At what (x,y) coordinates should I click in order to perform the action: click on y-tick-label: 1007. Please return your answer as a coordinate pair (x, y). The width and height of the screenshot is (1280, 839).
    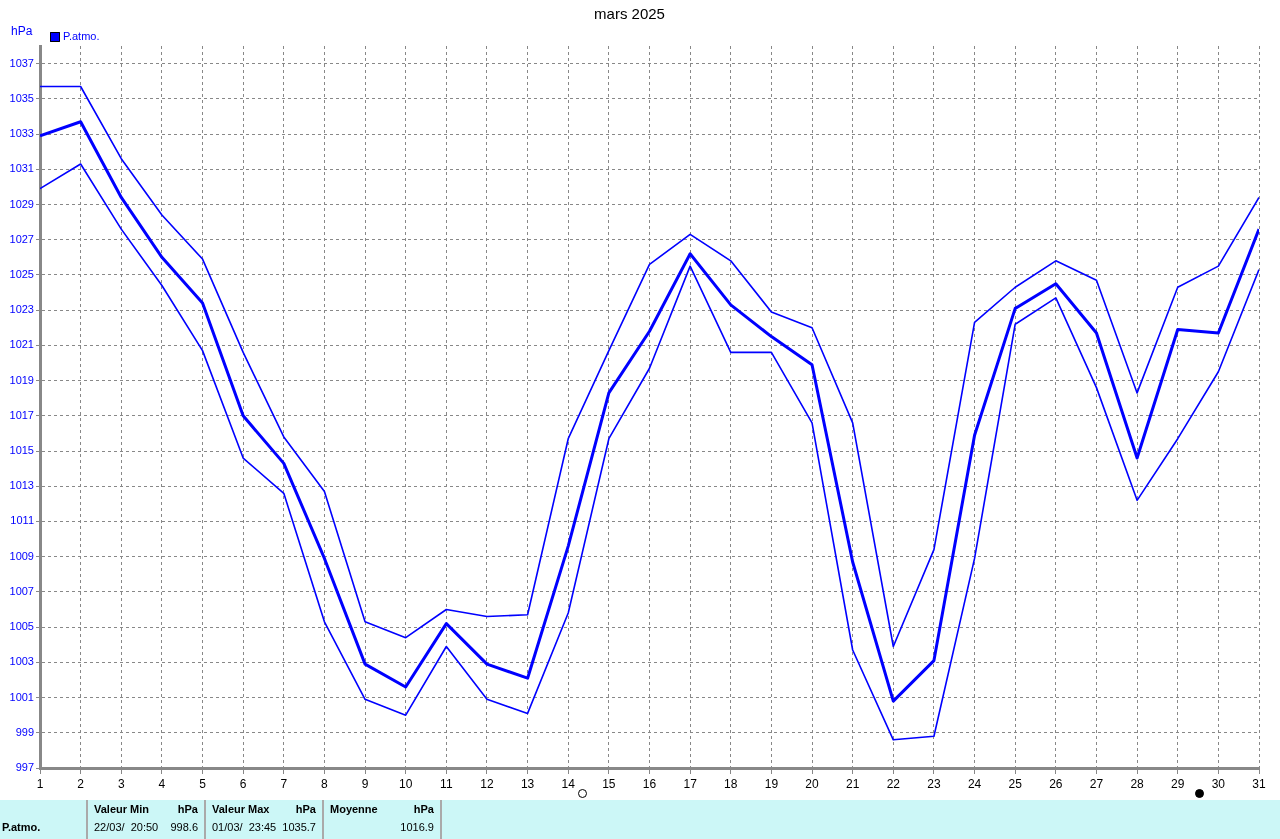
    Looking at the image, I should click on (21, 590).